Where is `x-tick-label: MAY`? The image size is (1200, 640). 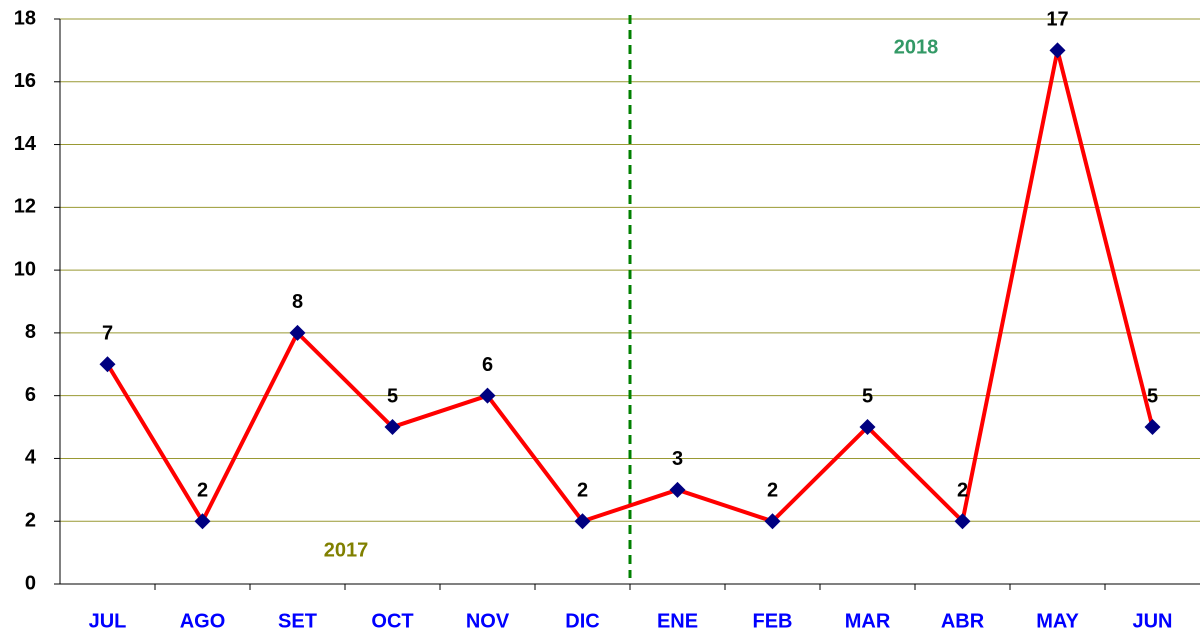 x-tick-label: MAY is located at coordinates (1057, 621).